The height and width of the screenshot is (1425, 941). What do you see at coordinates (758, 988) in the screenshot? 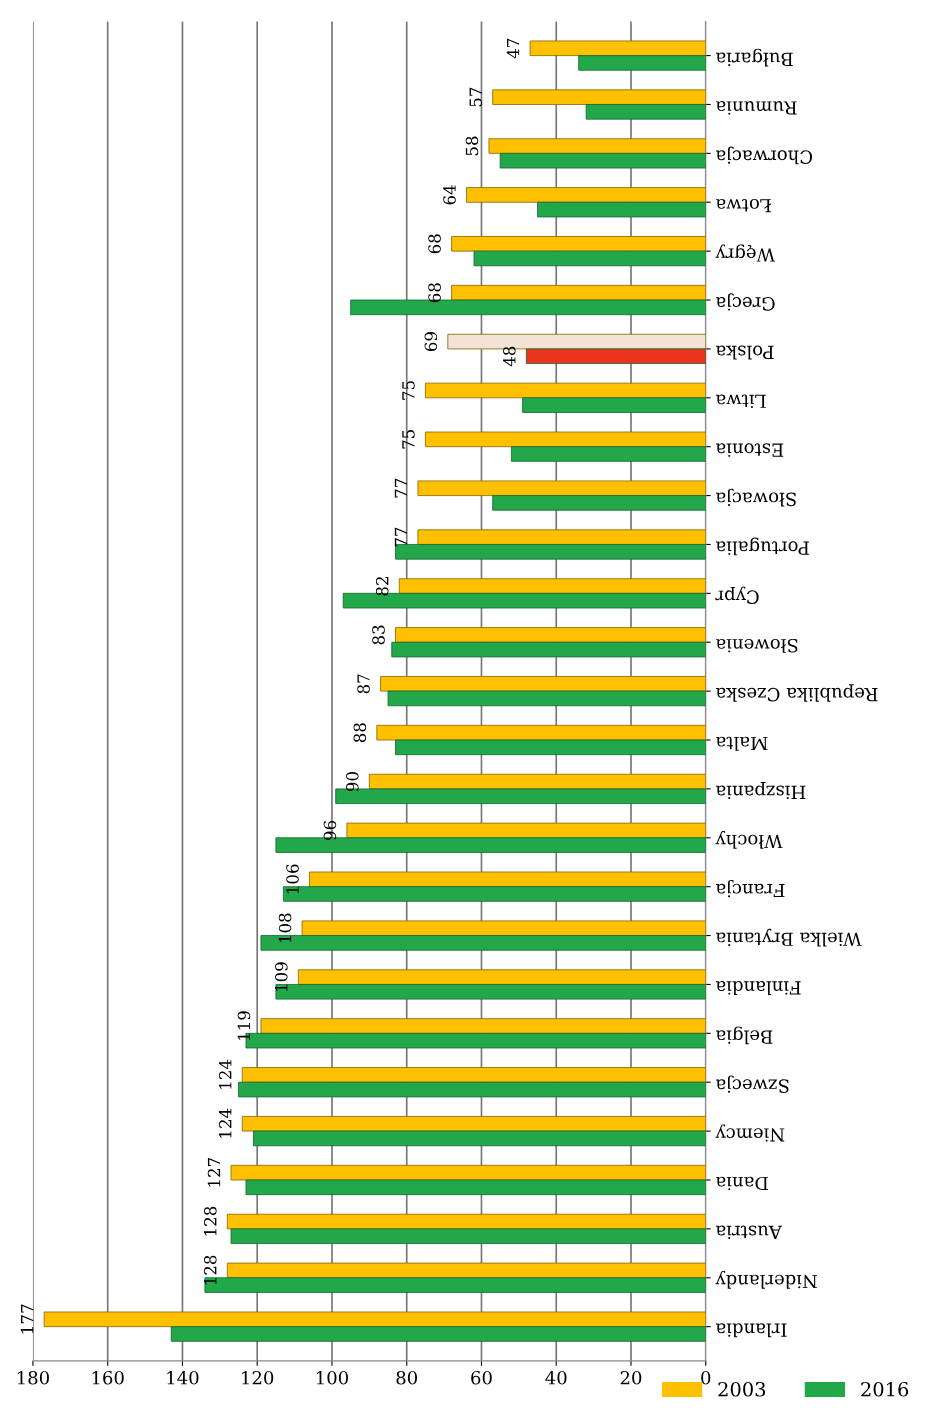
I see `y-tick-label: Finlandia` at bounding box center [758, 988].